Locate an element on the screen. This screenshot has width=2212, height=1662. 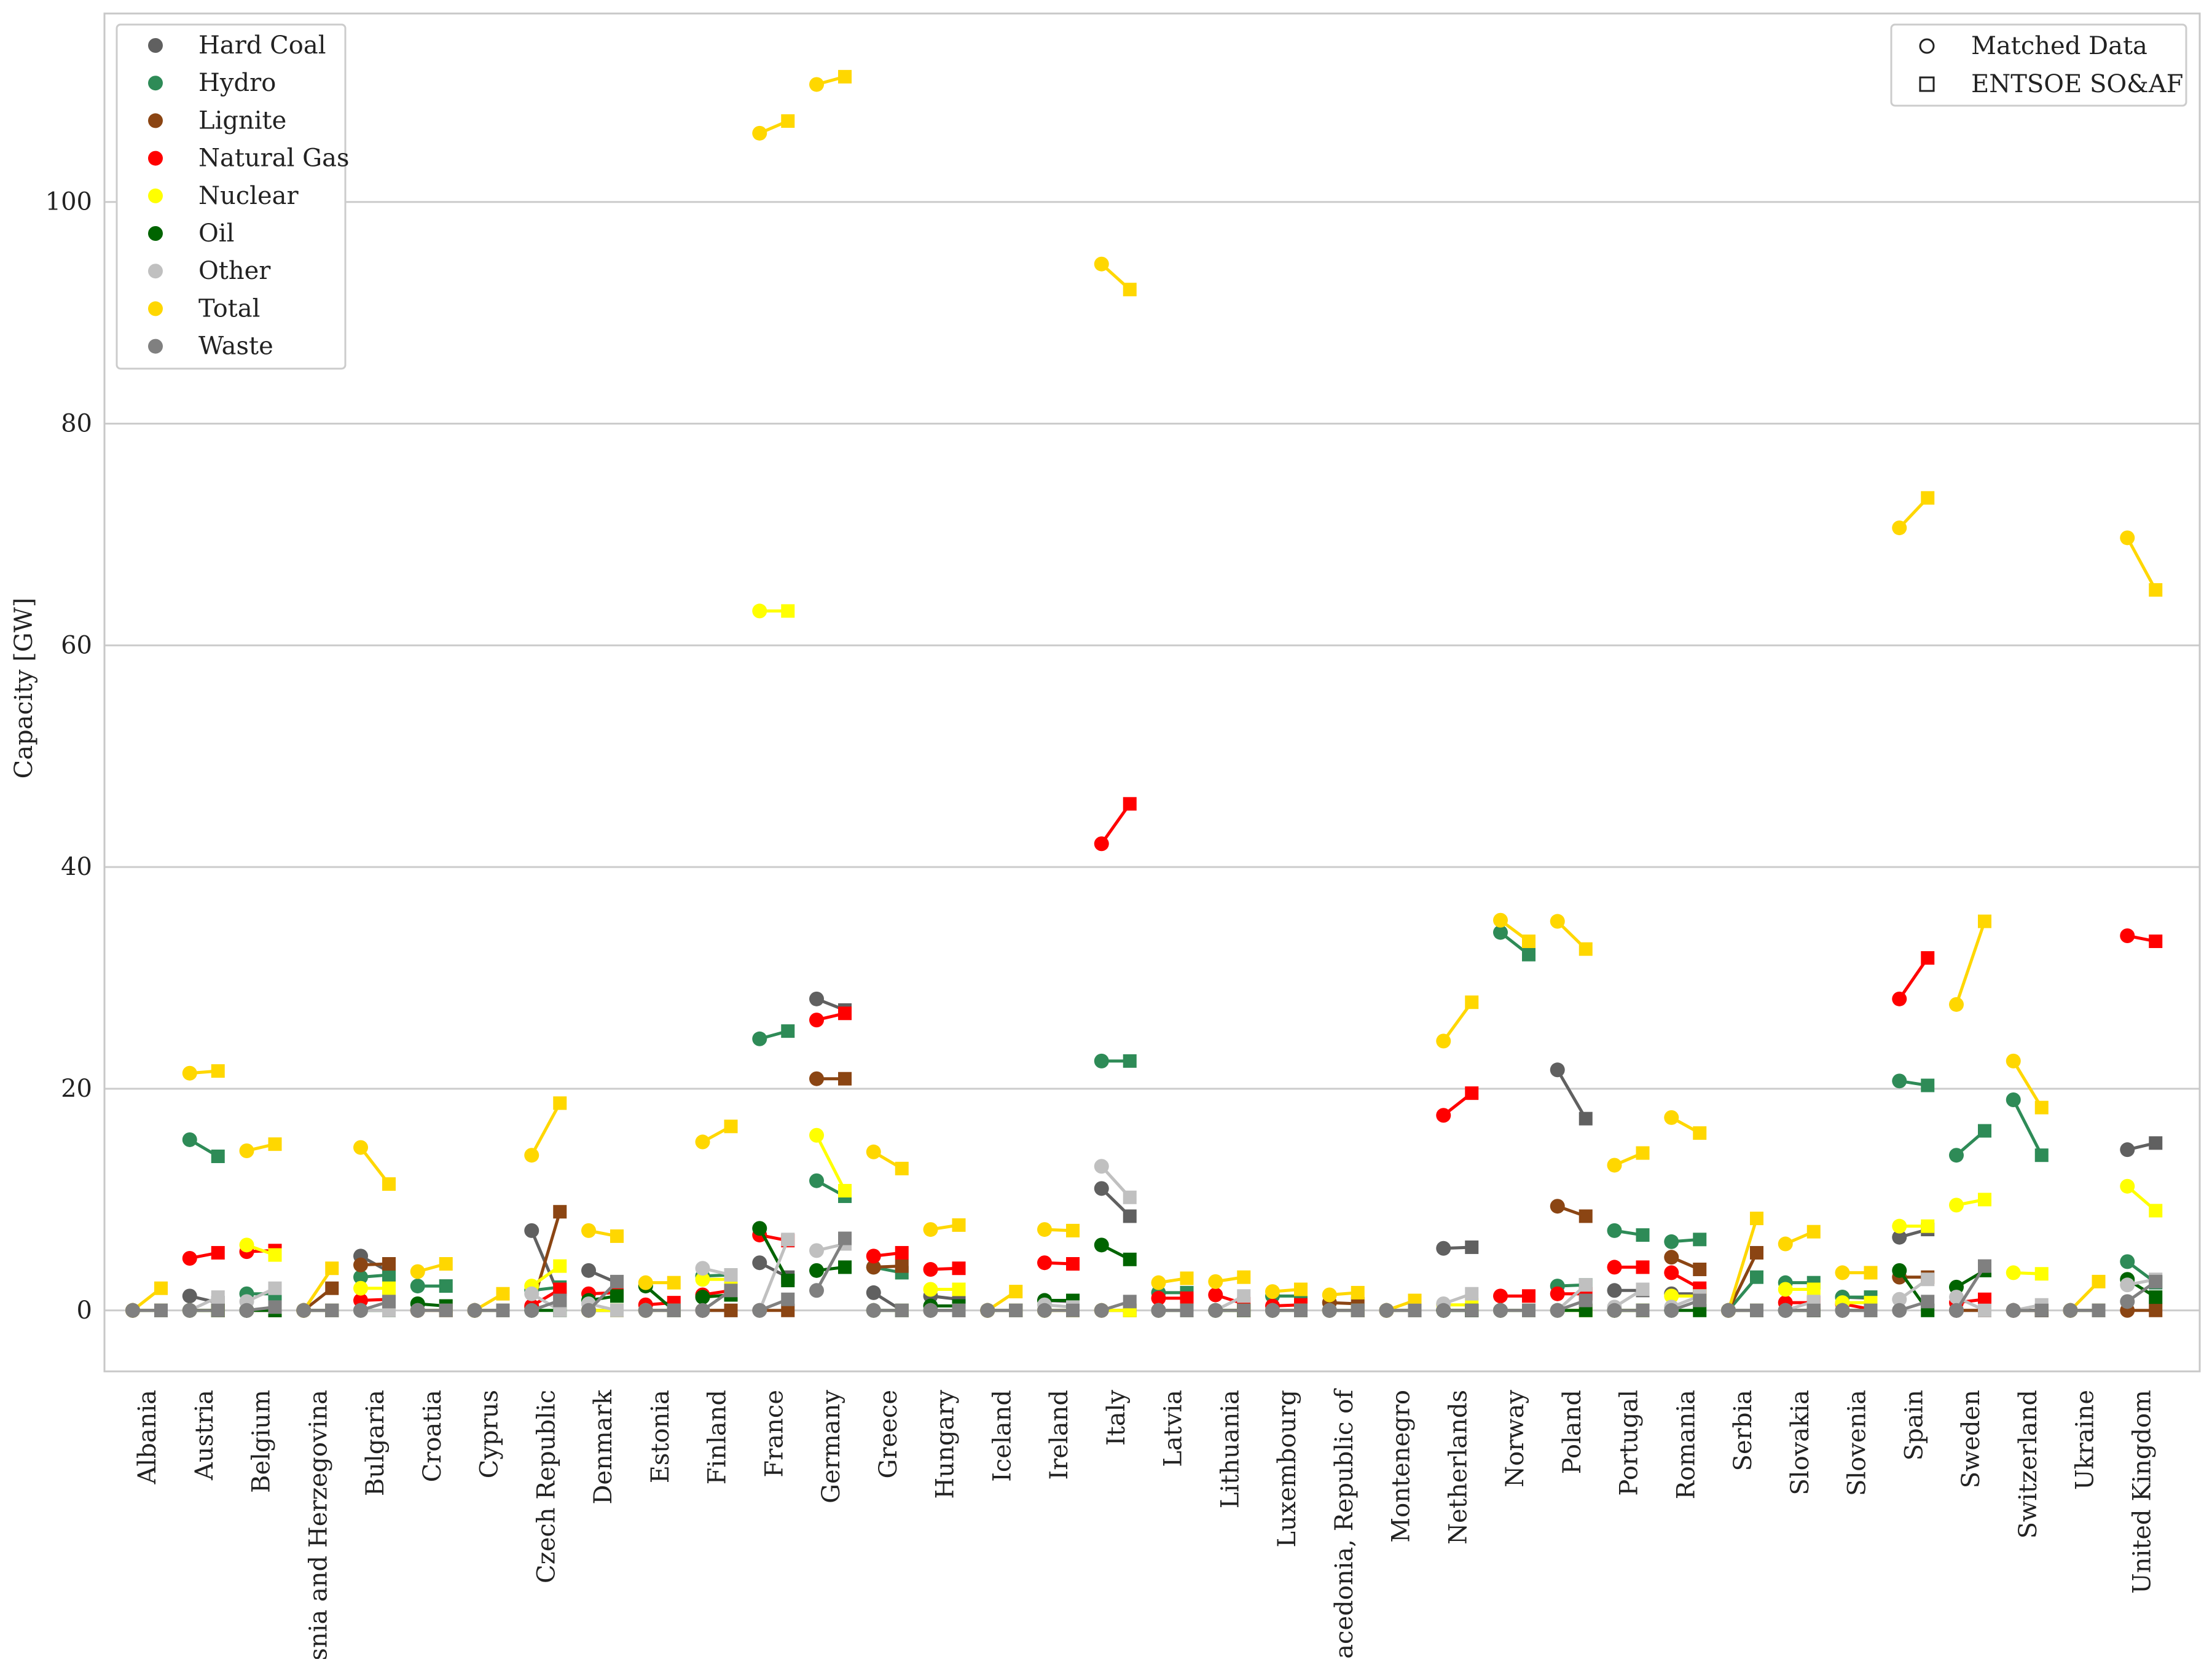
point-matched-total-switzerland is located at coordinates (2013, 1060).